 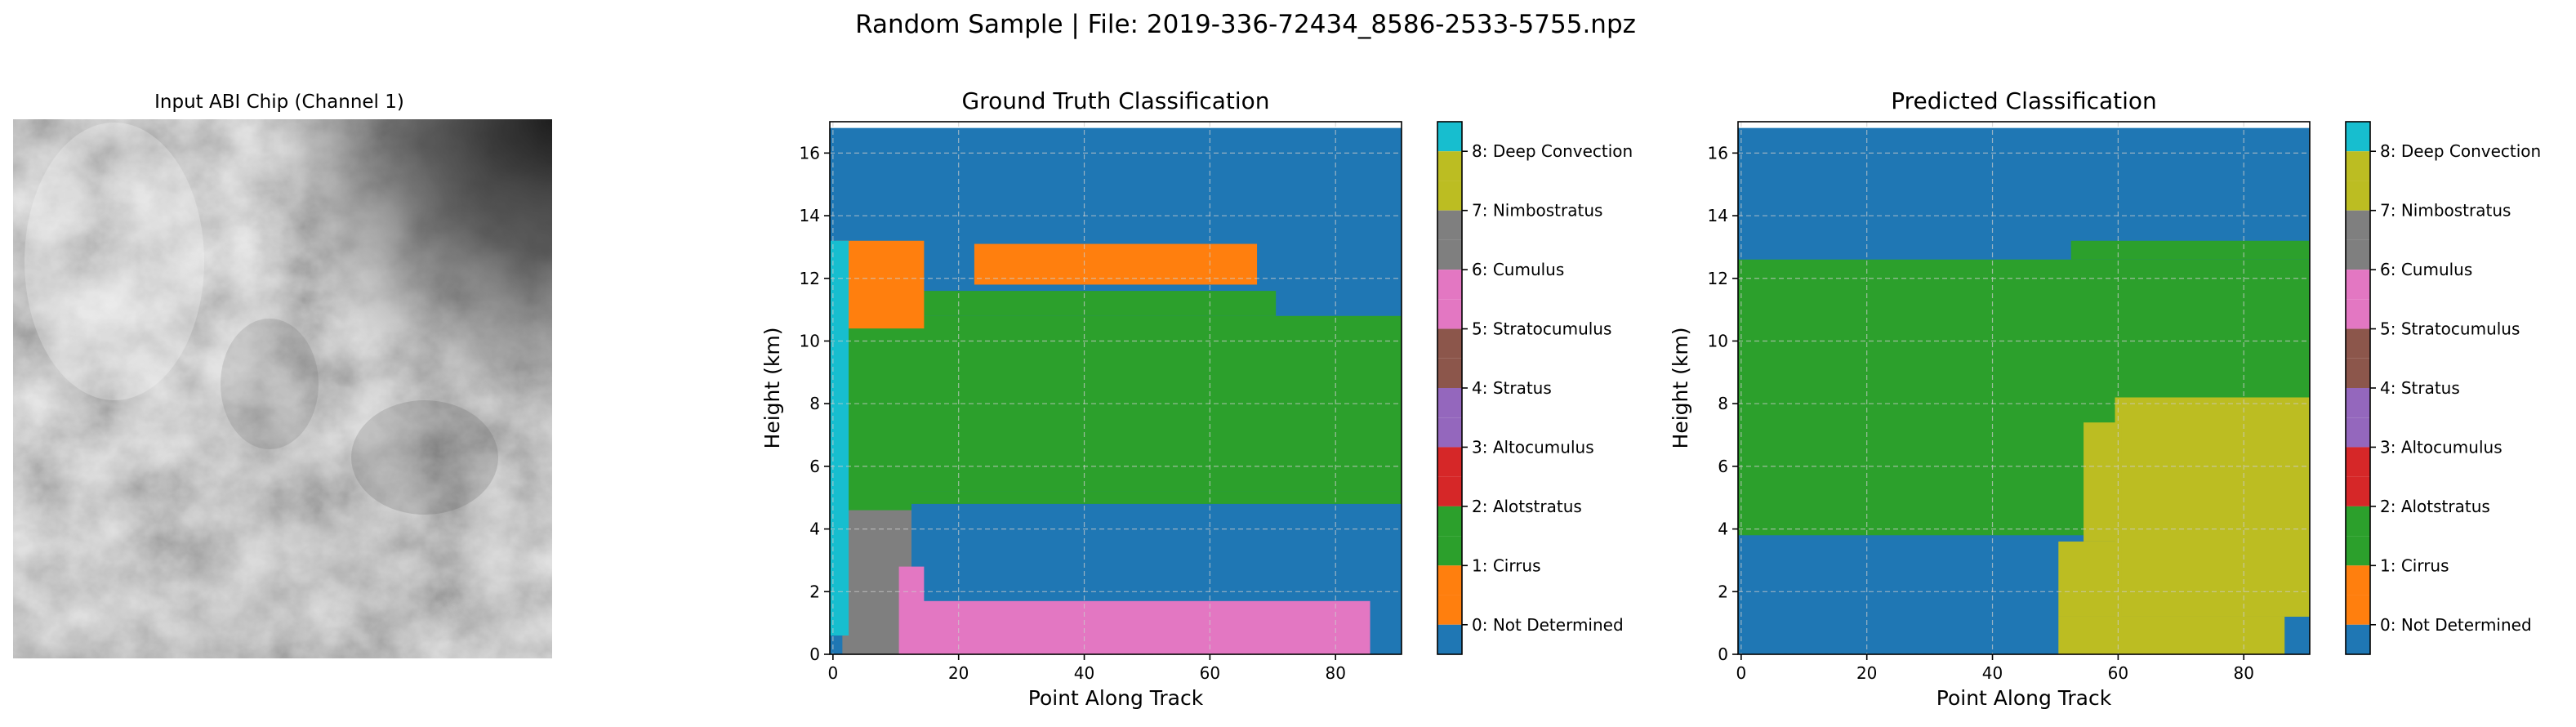 I want to click on chart-title: Predicted Classification, so click(x=2024, y=100).